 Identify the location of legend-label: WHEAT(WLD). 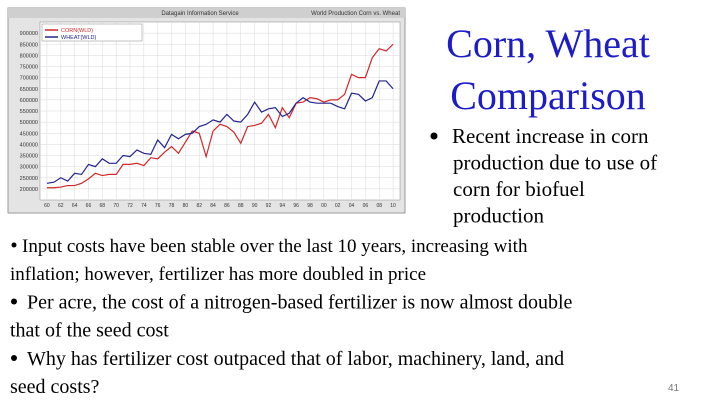
(79, 38).